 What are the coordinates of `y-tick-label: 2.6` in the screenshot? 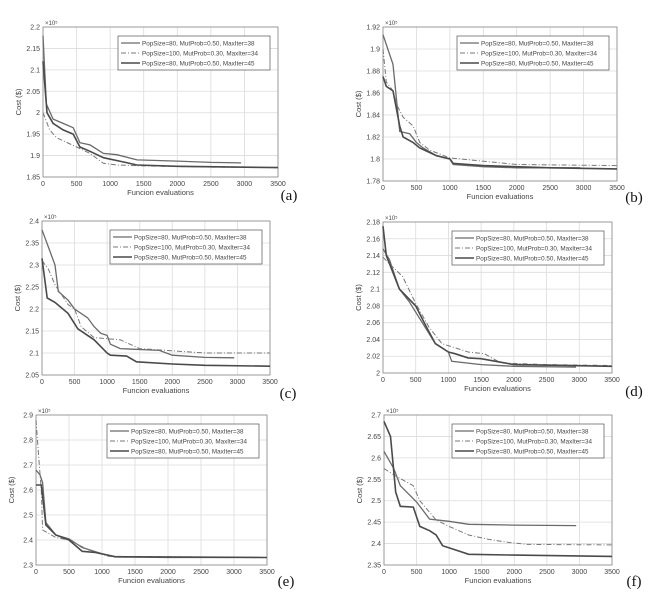 It's located at (28, 491).